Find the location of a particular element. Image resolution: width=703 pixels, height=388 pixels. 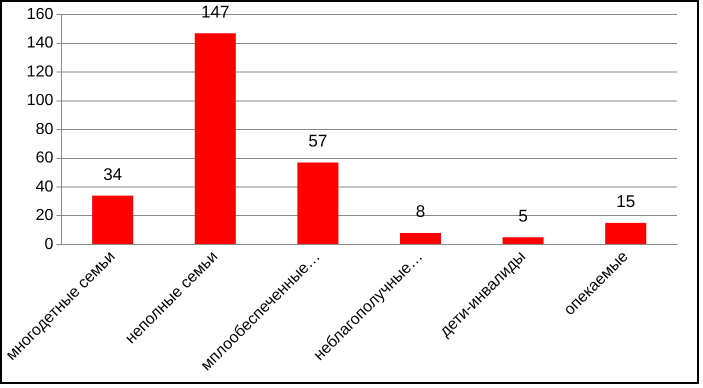

data-label: 34 is located at coordinates (112, 174).